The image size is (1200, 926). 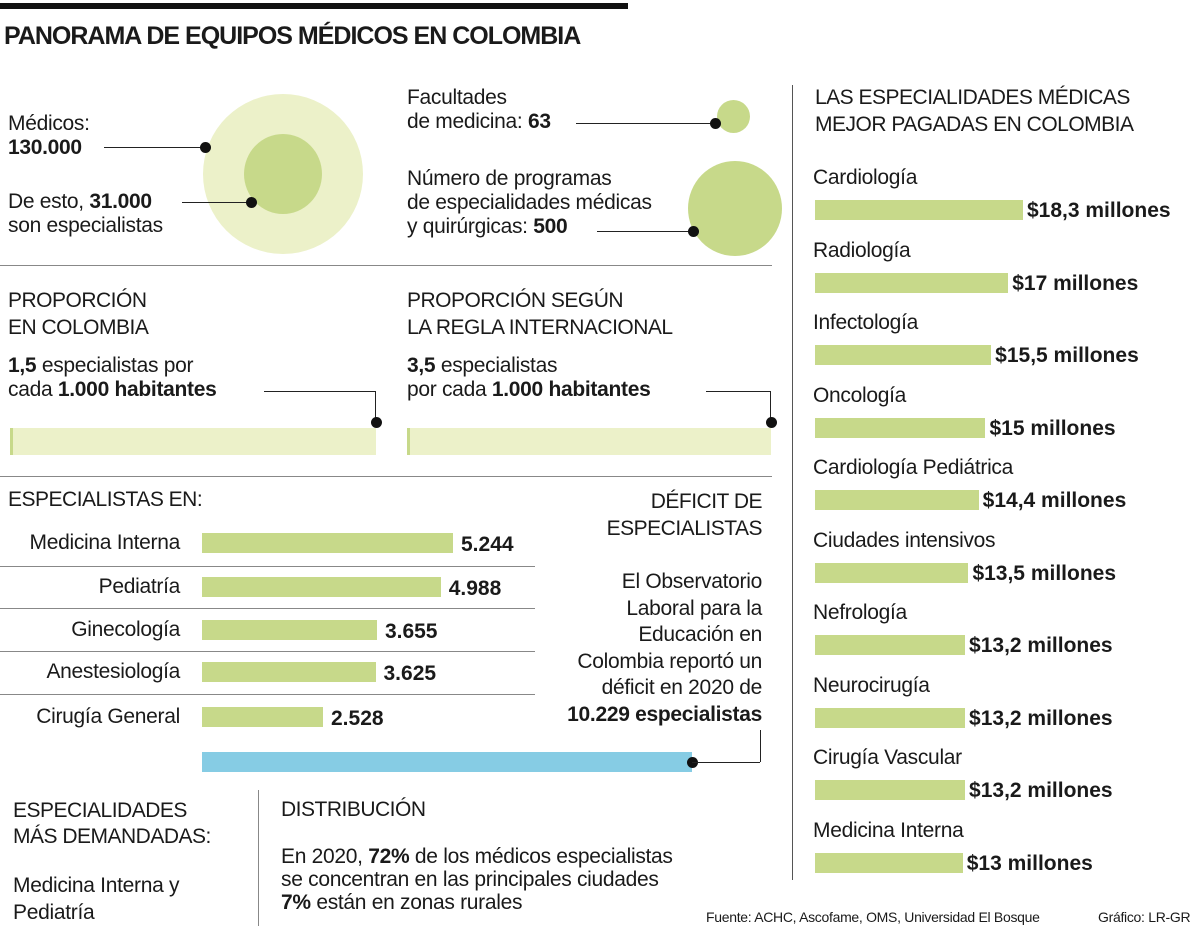 I want to click on category-label: Medicina Interna, so click(x=888, y=830).